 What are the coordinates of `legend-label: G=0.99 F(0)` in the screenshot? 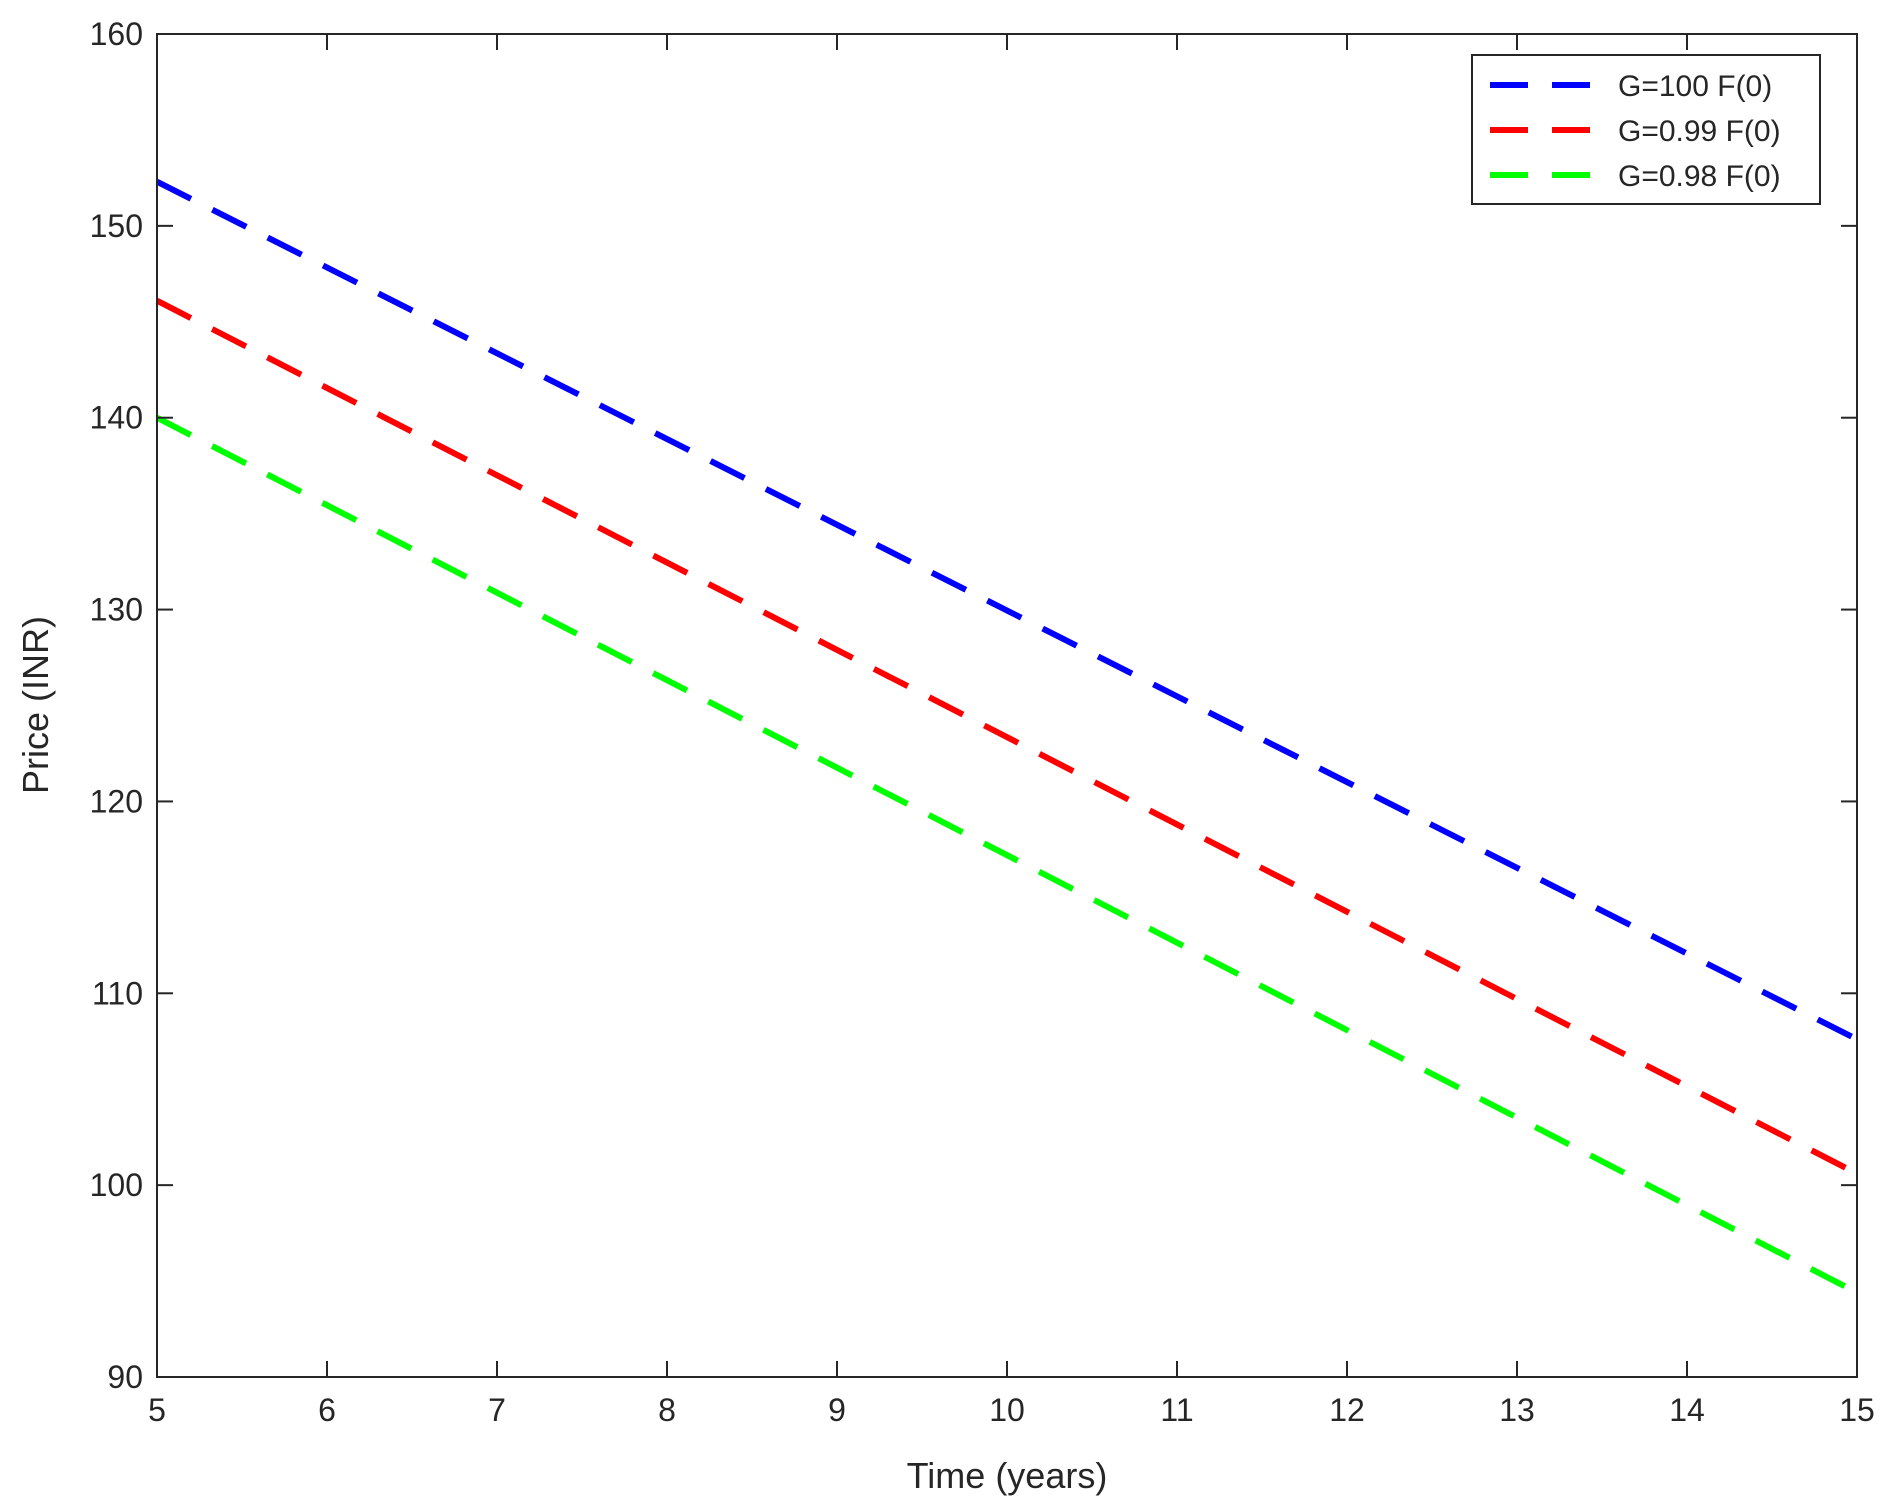 It's located at (1699, 131).